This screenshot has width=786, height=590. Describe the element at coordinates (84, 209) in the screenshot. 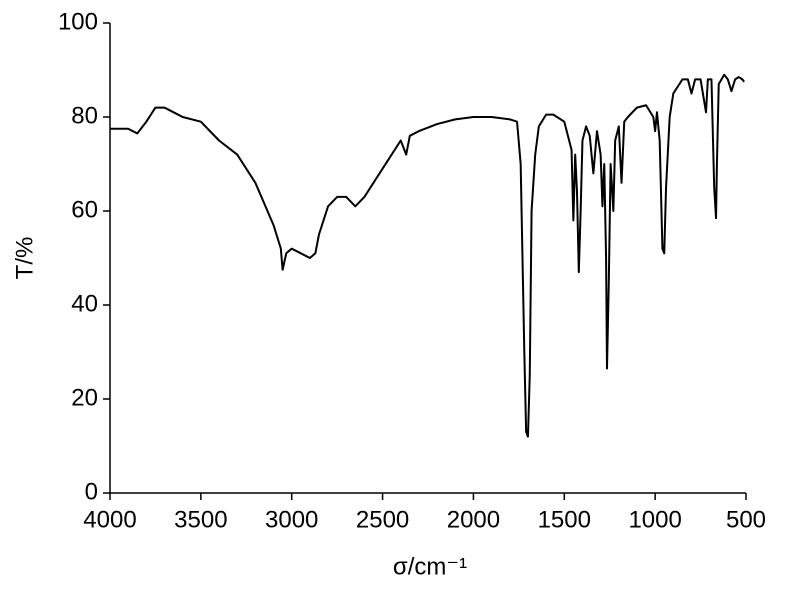

I see `y-tick-label: 60` at that location.